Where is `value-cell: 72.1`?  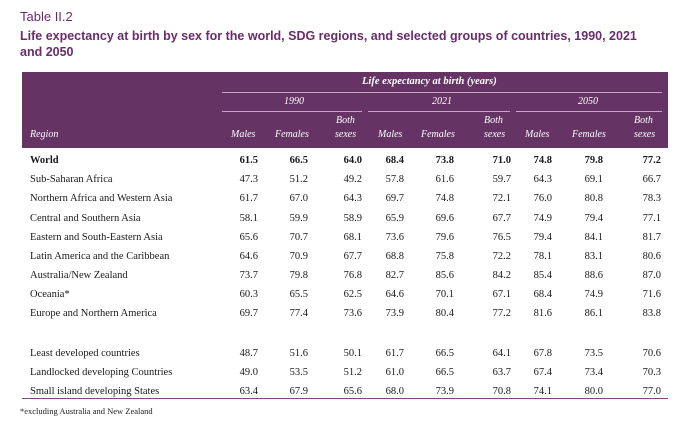 value-cell: 72.1 is located at coordinates (501, 198).